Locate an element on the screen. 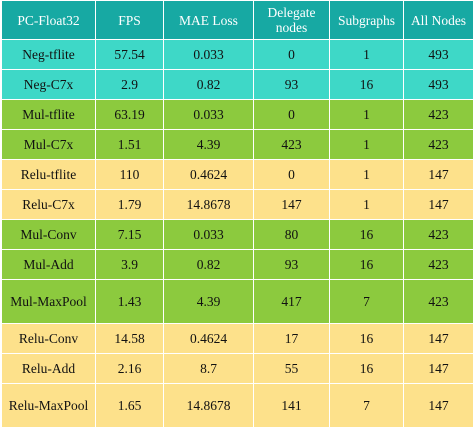 The image size is (474, 428). table-row: Neg-tflite 57.54 0.033 0 1 493 is located at coordinates (237, 54).